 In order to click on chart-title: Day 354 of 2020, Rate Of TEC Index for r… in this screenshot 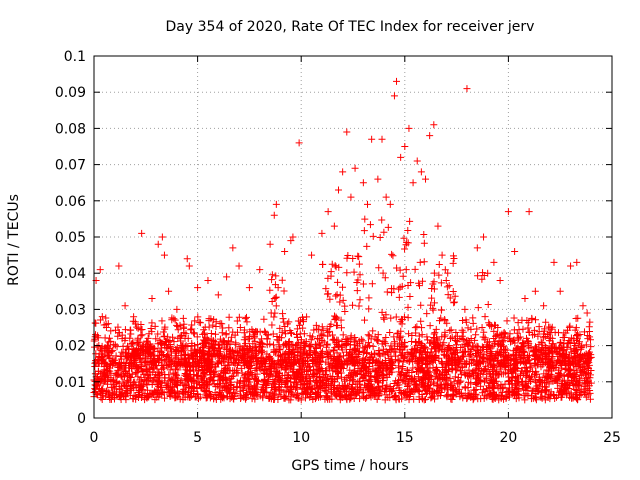, I will do `click(350, 27)`.